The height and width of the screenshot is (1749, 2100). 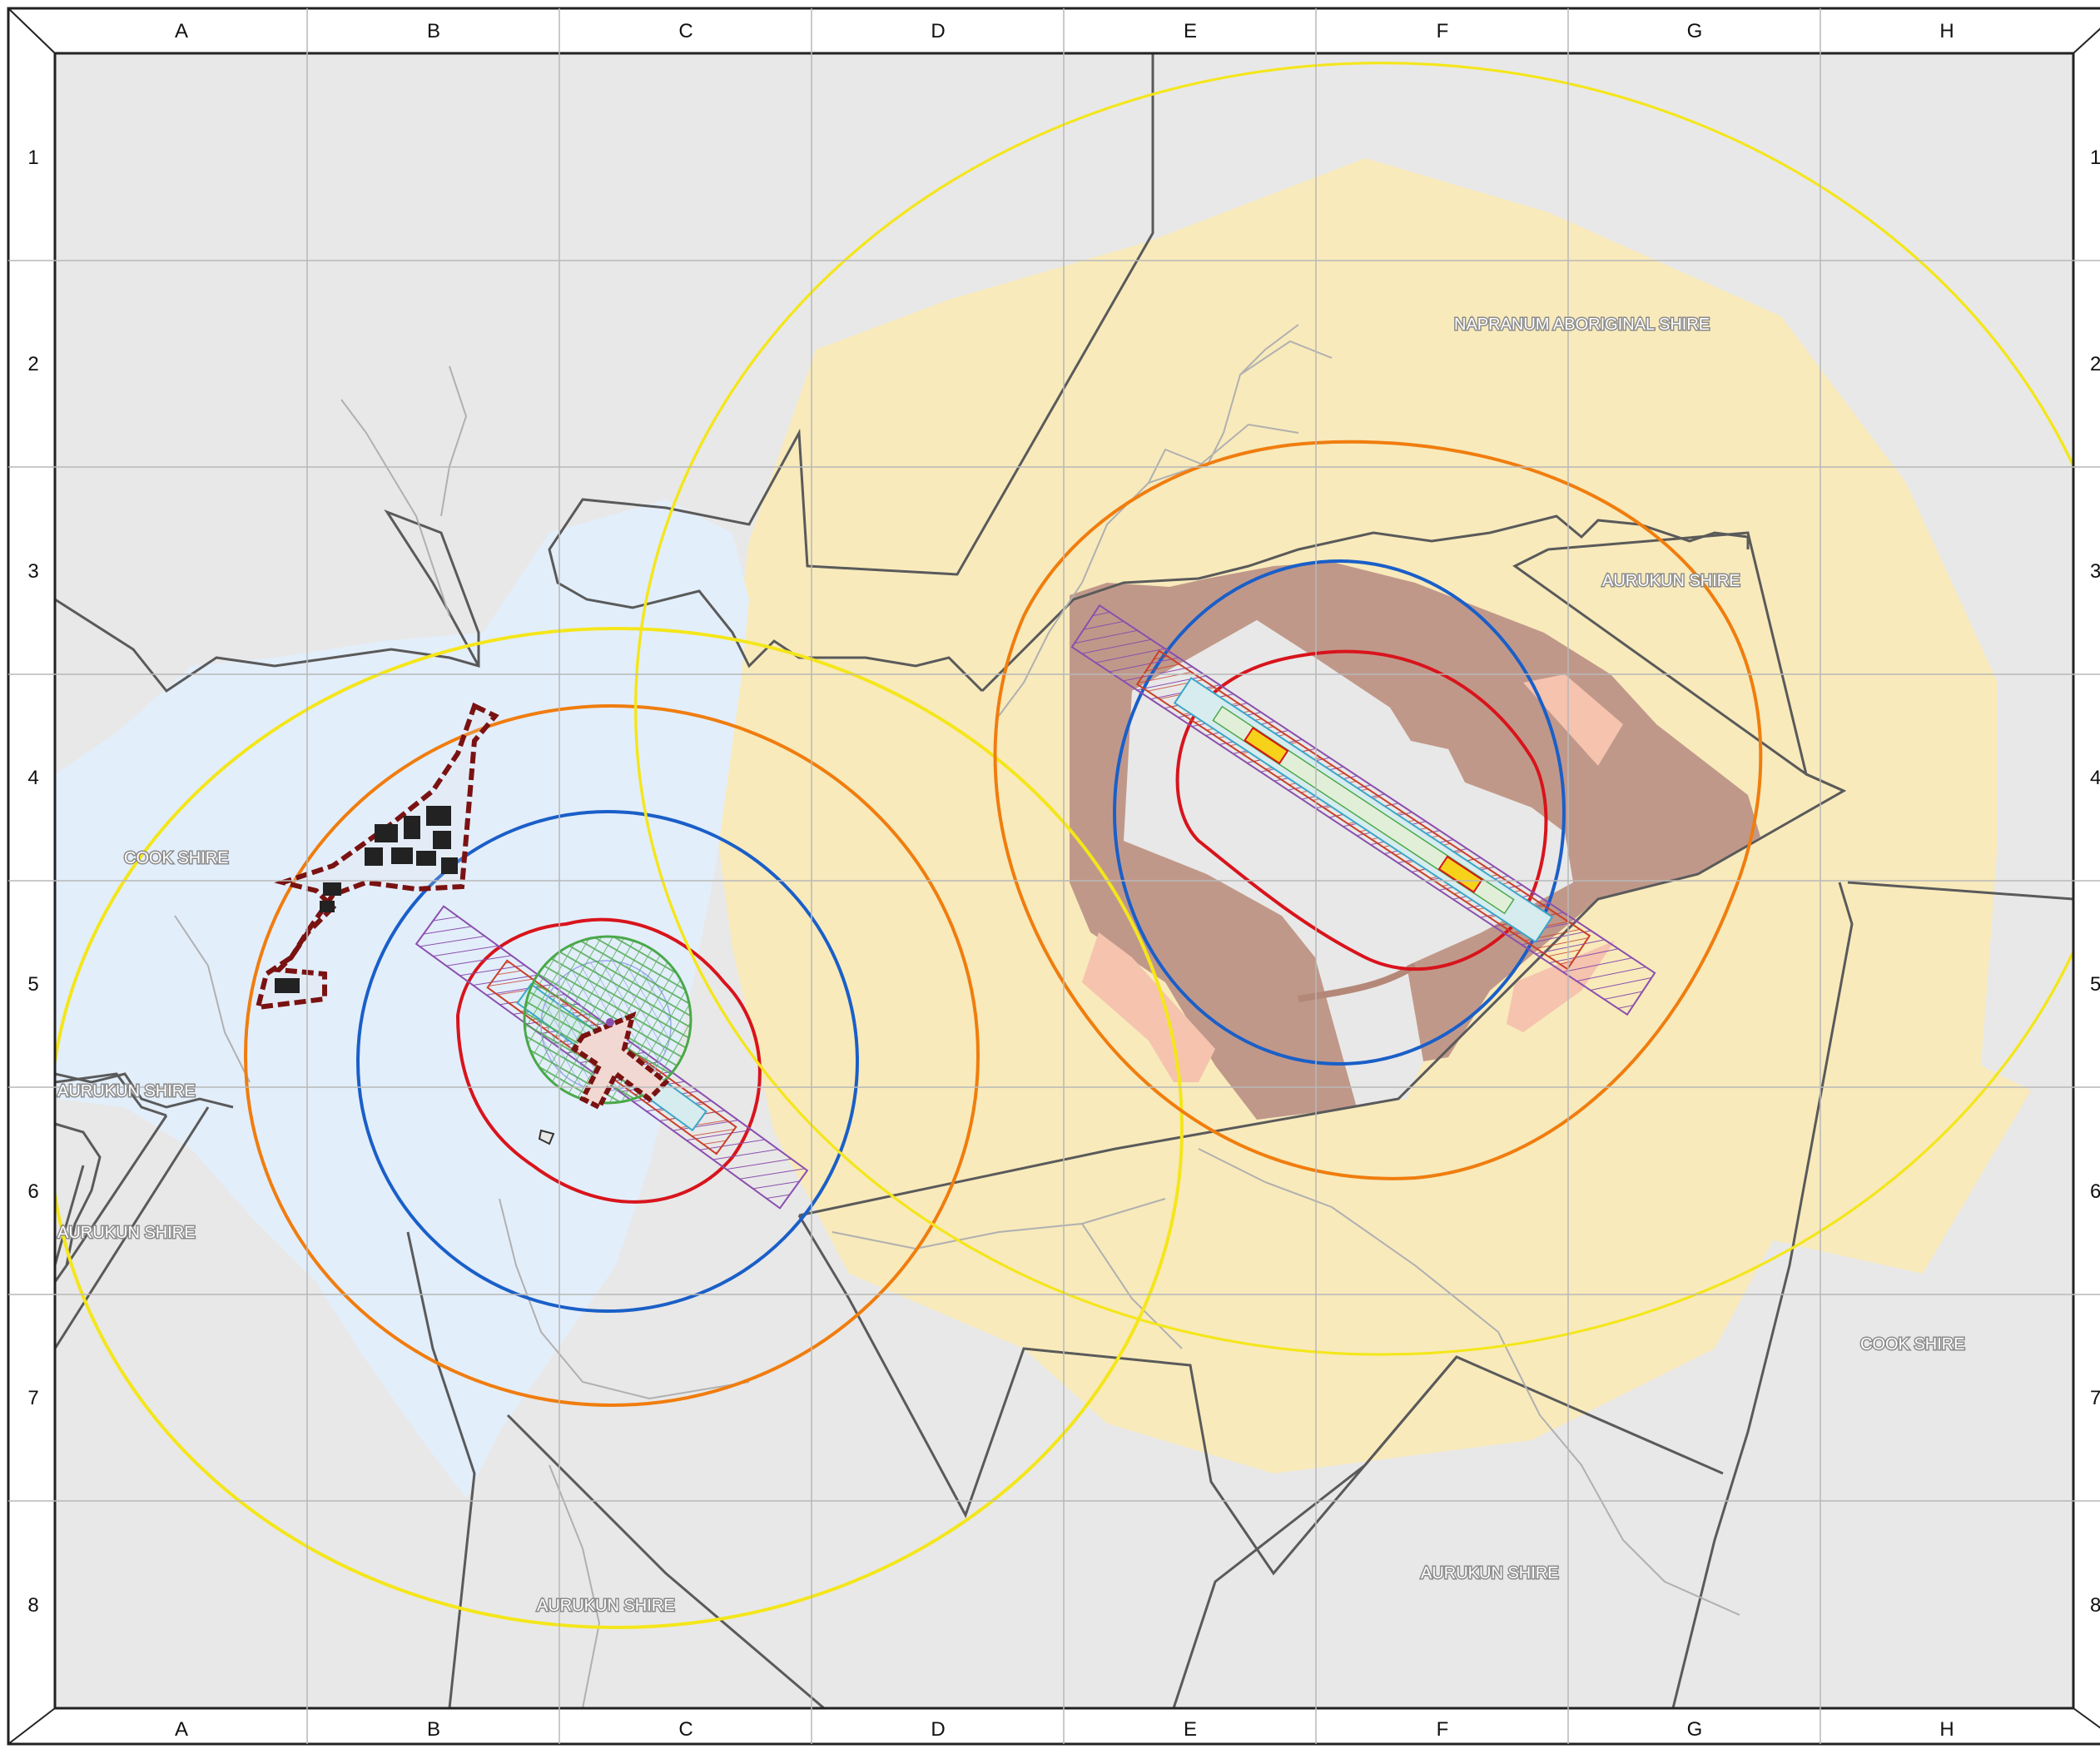 I want to click on col-label-top: A, so click(x=182, y=31).